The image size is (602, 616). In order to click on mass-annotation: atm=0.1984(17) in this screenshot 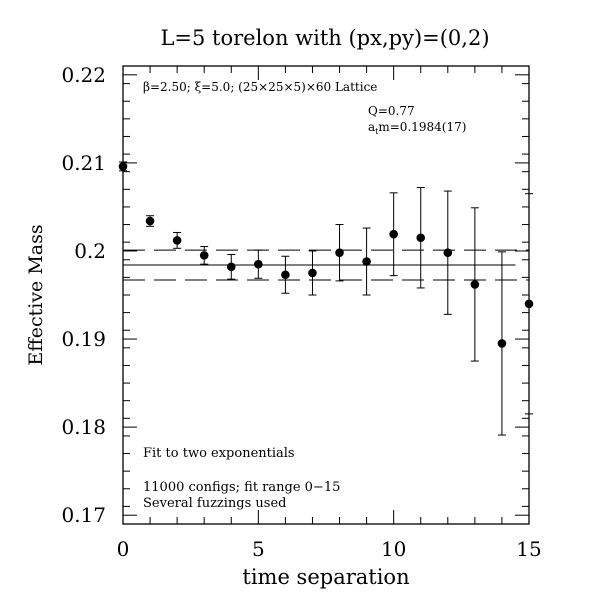, I will do `click(417, 128)`.